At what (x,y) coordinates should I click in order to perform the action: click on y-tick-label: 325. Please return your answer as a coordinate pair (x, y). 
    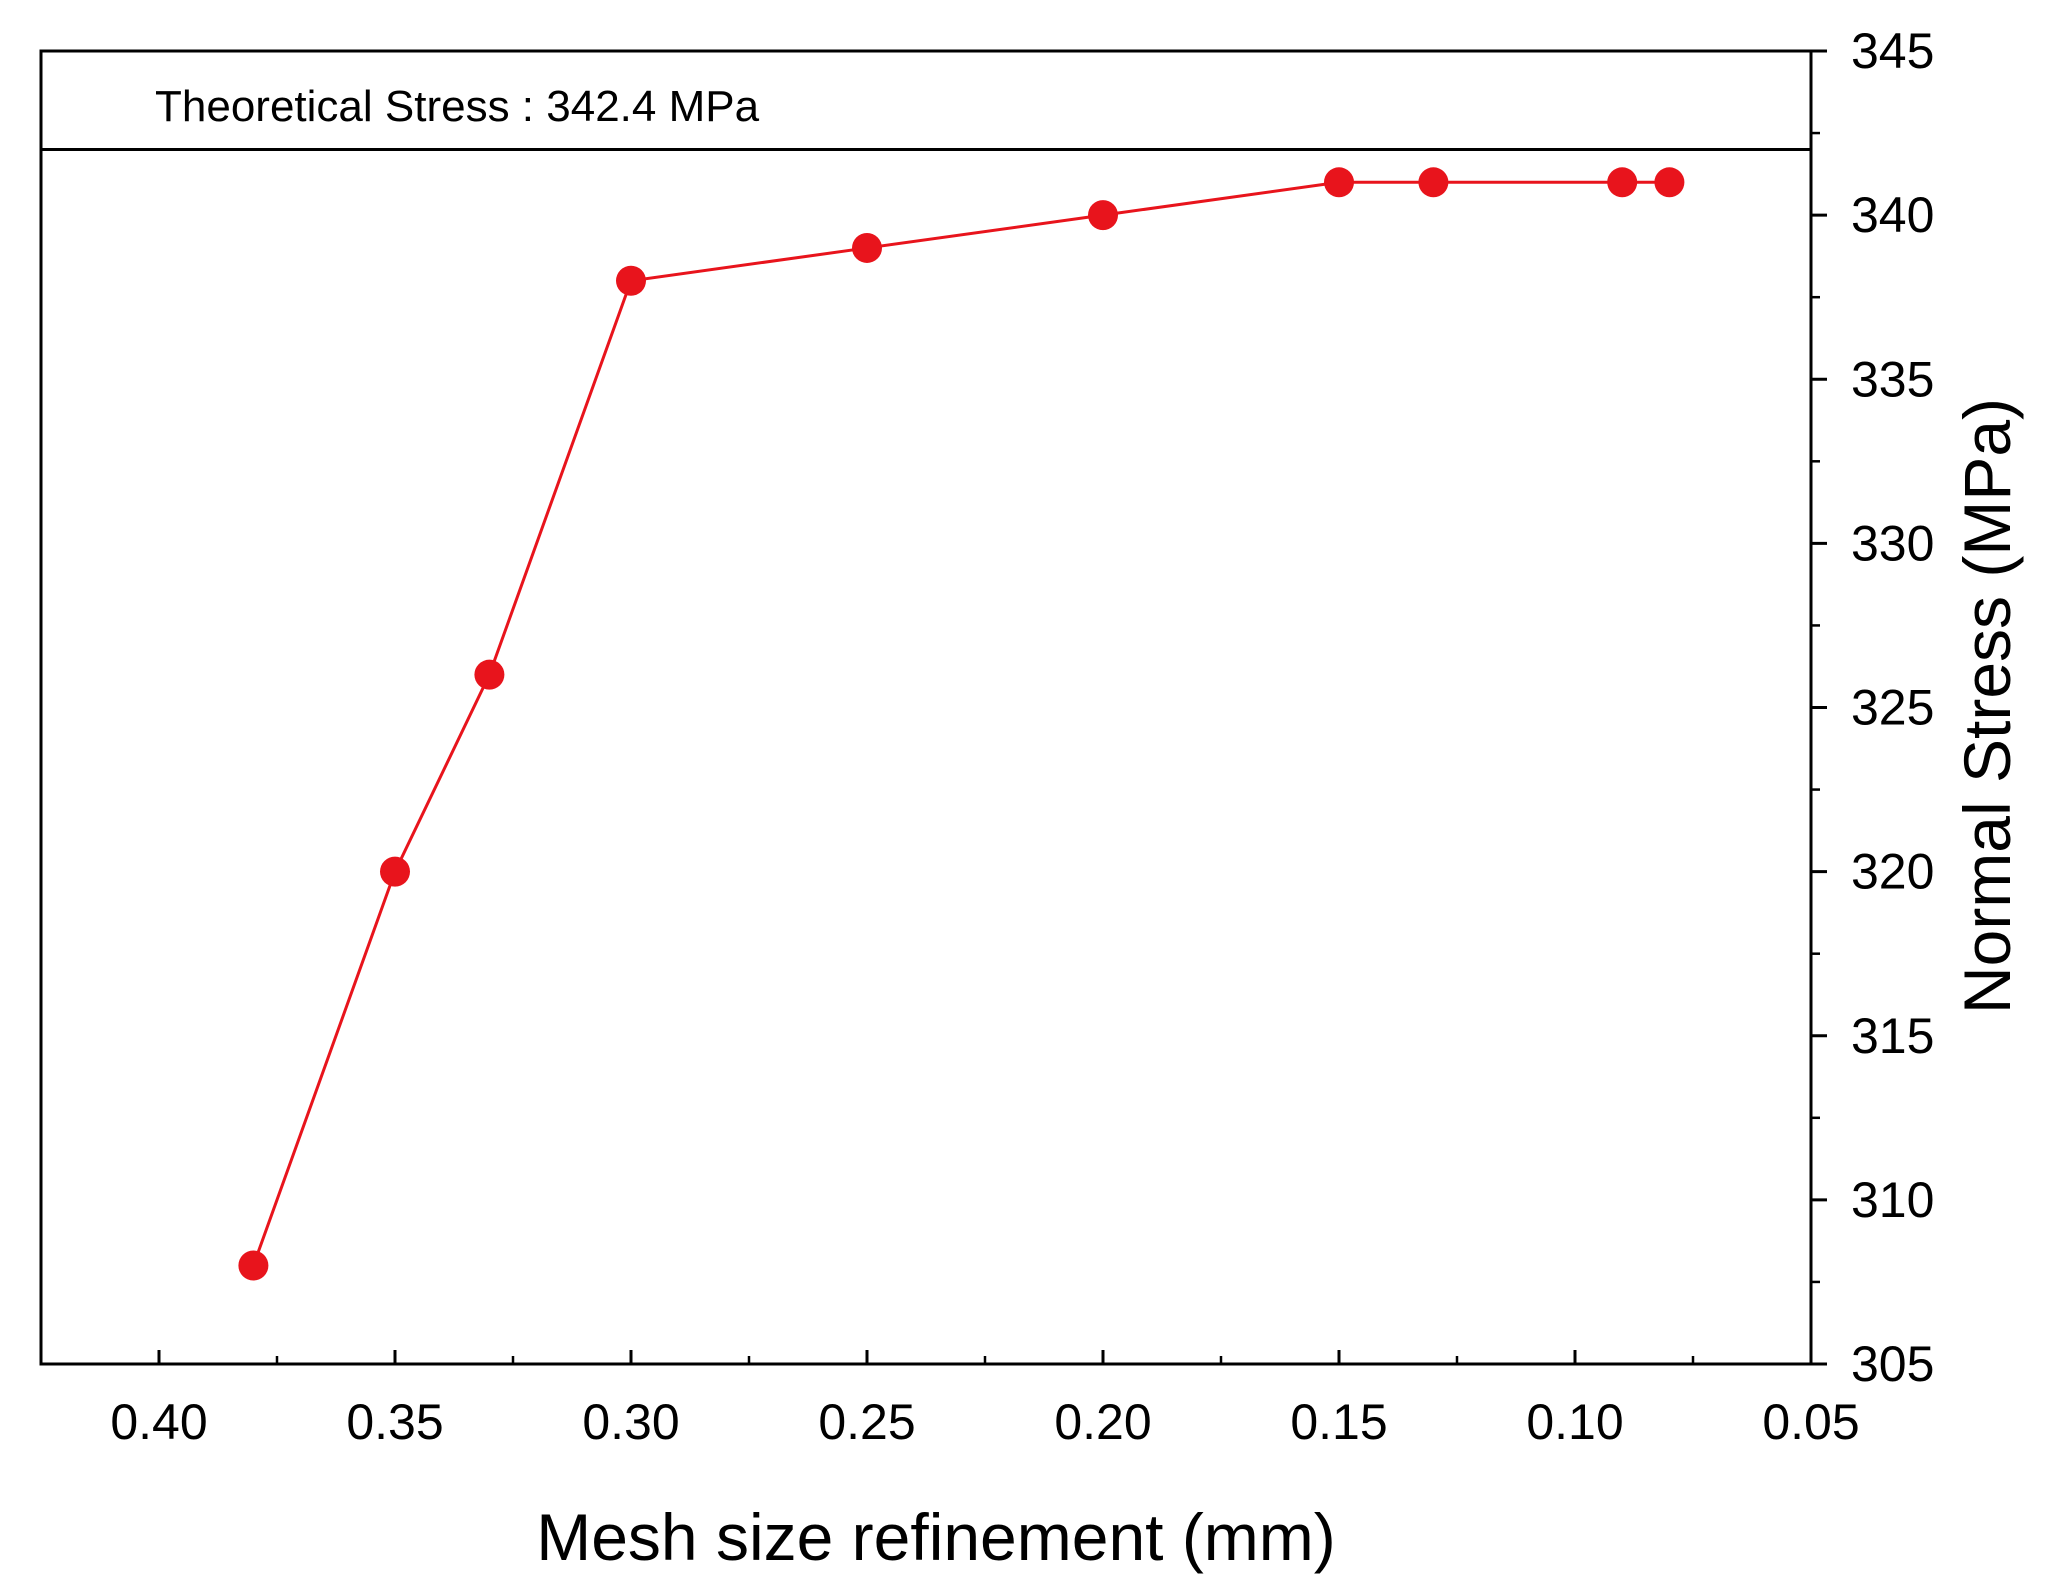
    Looking at the image, I should click on (1892, 708).